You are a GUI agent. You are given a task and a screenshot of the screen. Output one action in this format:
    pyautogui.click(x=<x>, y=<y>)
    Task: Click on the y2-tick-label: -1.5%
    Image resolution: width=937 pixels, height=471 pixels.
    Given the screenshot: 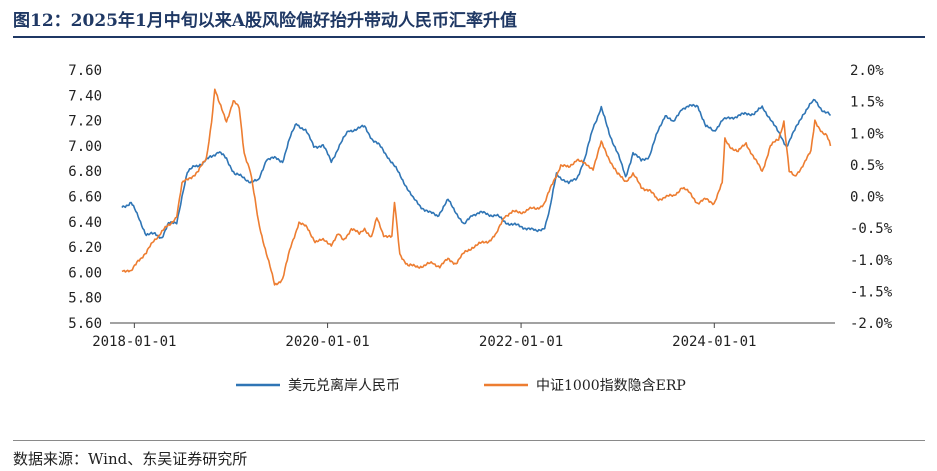 What is the action you would take?
    pyautogui.click(x=871, y=292)
    